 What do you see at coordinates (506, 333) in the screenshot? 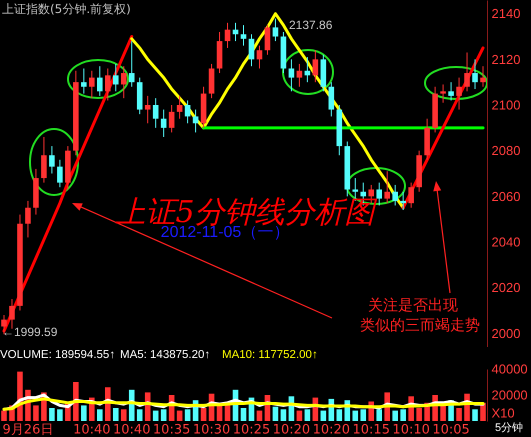
I see `y-tick-label: 2000` at bounding box center [506, 333].